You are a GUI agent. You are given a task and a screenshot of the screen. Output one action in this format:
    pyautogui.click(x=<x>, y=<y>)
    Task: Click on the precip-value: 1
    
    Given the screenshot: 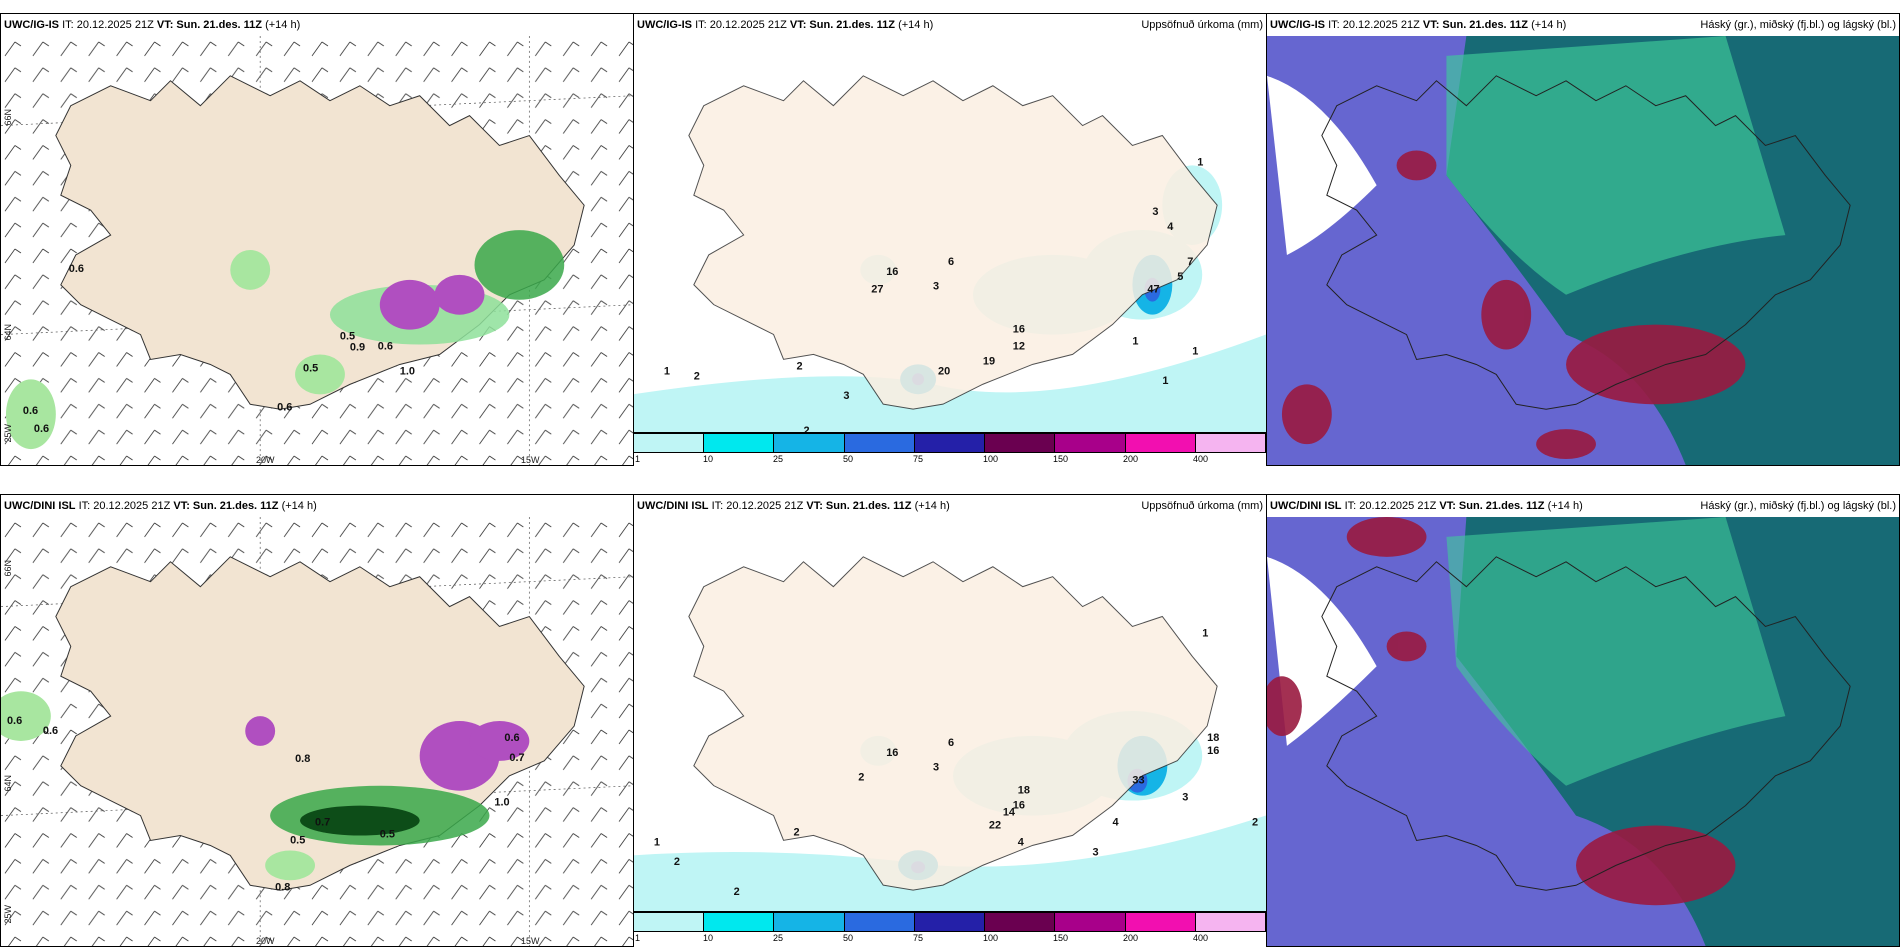 What is the action you would take?
    pyautogui.click(x=1200, y=162)
    